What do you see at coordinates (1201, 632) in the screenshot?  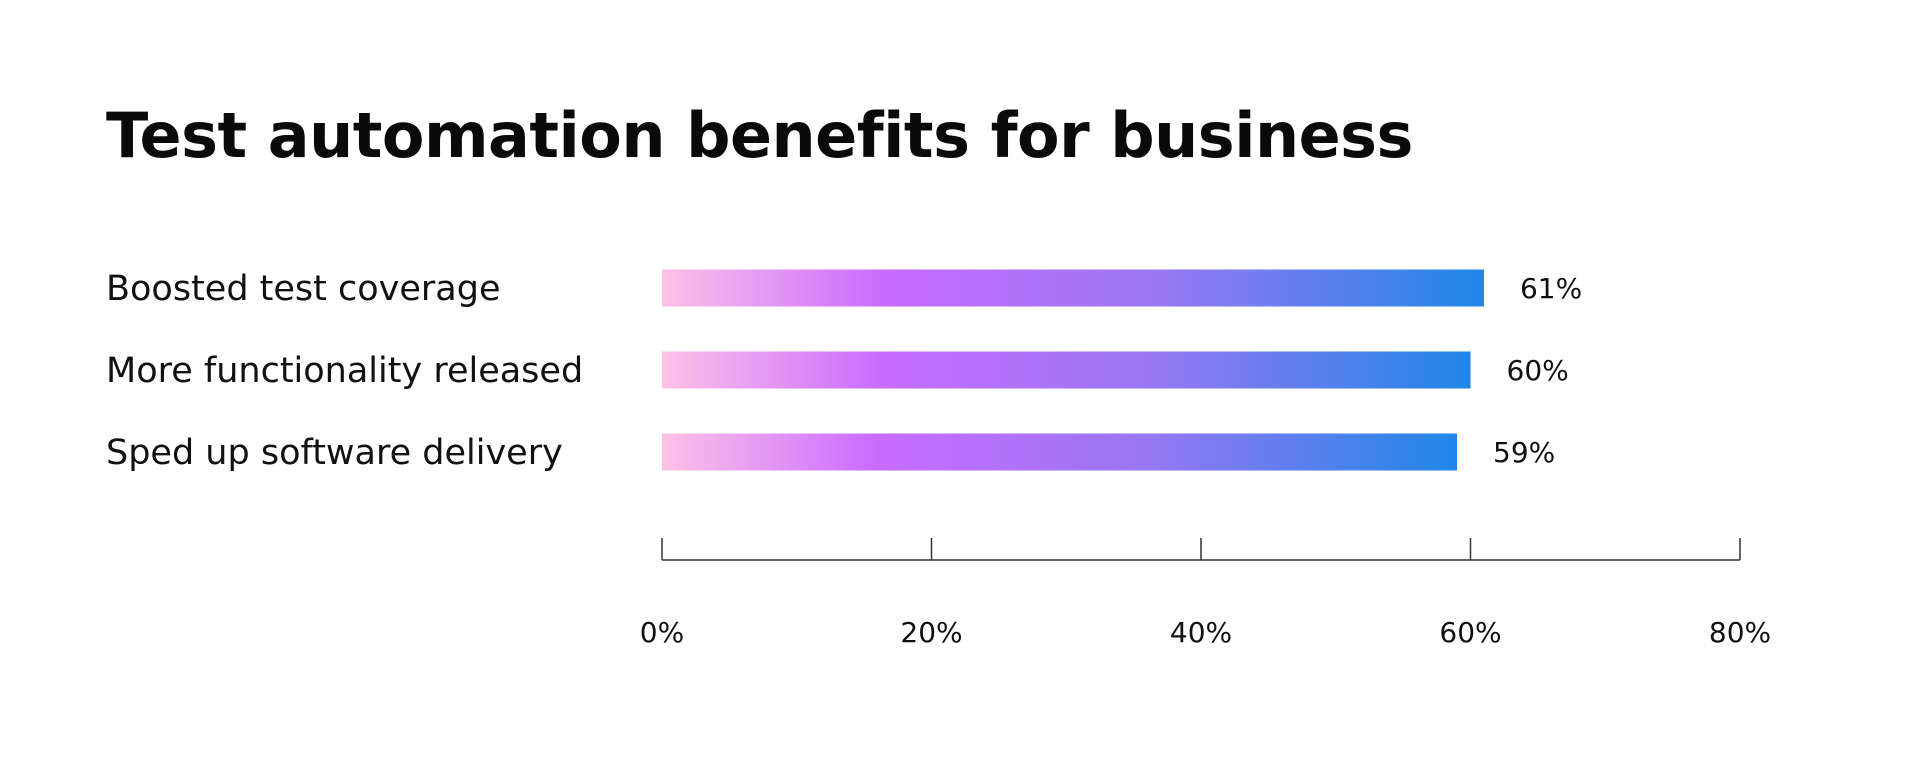 I see `x-tick-label: 40%` at bounding box center [1201, 632].